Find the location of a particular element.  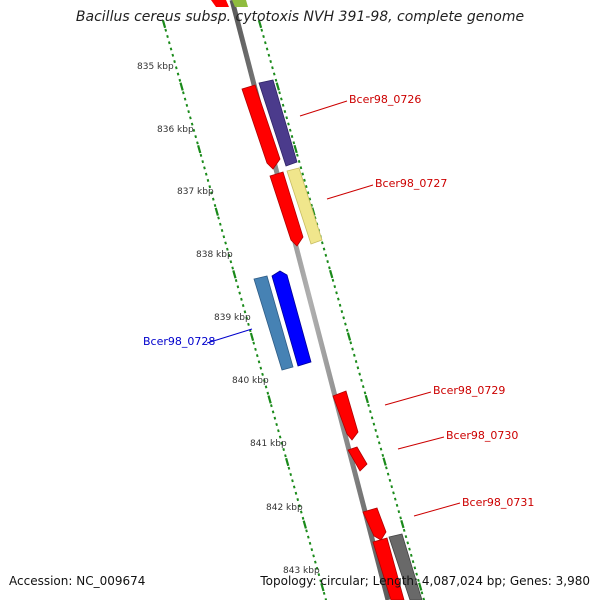

gene-label-bcer98-0727: Bcer98_0727 is located at coordinates (411, 183).